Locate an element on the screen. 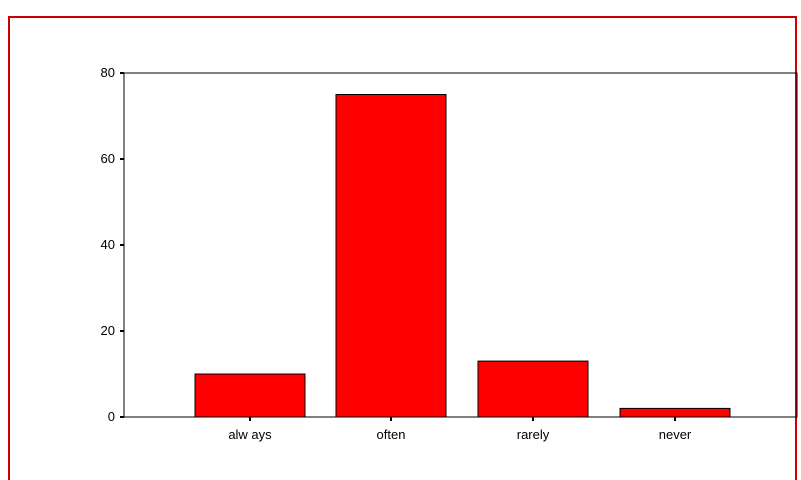  x-tick-label: alw ays is located at coordinates (250, 434).